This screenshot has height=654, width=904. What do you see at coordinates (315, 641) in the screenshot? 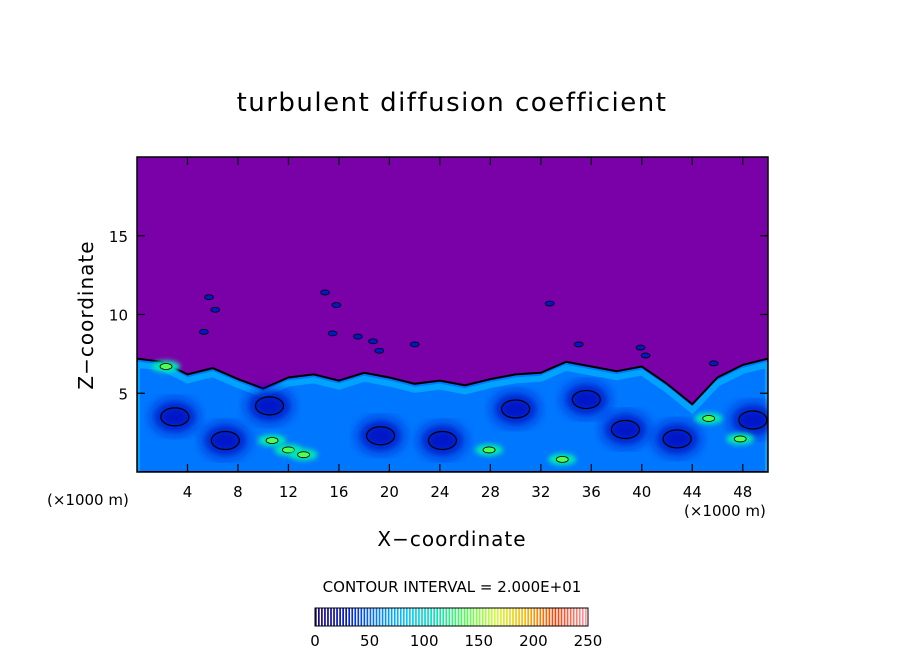
I see `colorbar-tick-label: 0` at bounding box center [315, 641].